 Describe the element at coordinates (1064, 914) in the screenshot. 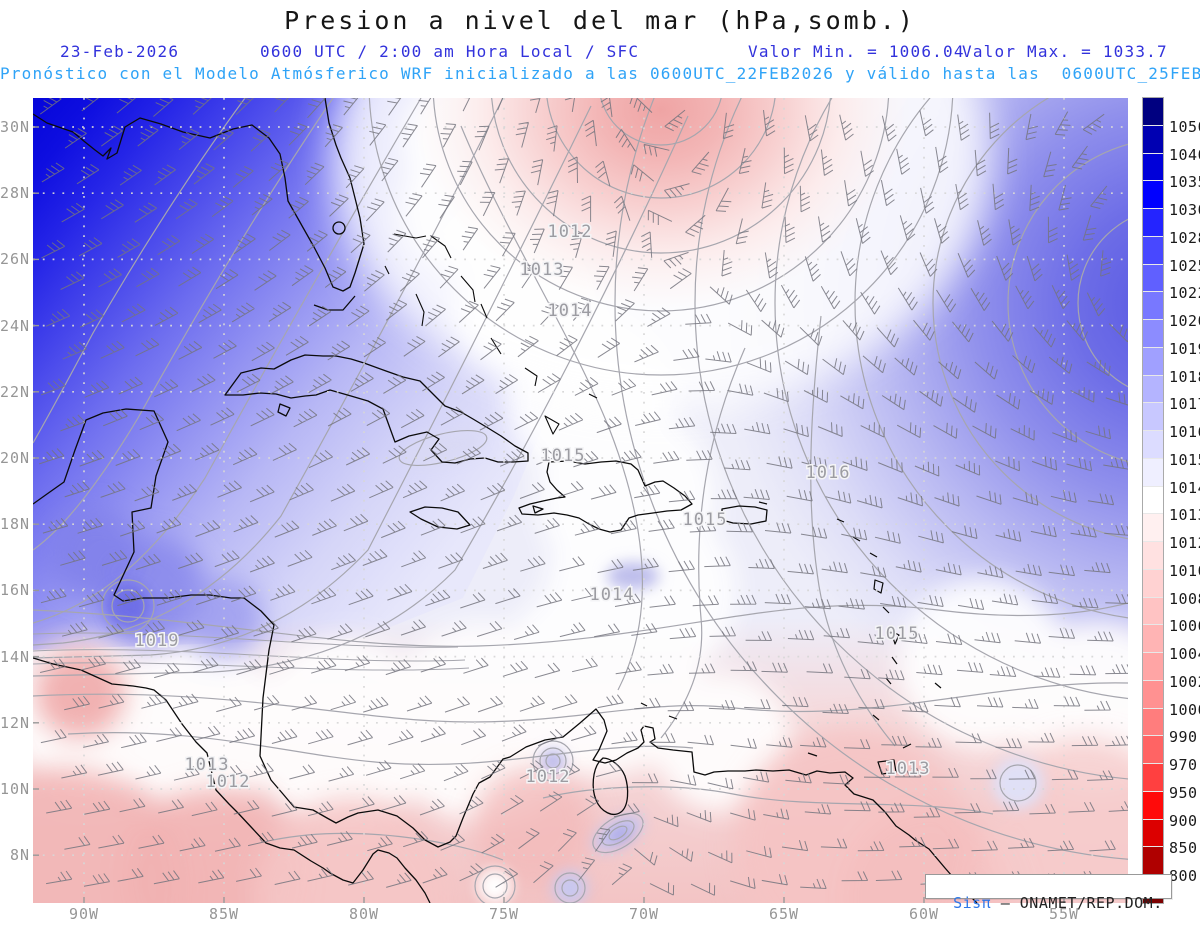

I see `lon-label-55W: 55W` at that location.